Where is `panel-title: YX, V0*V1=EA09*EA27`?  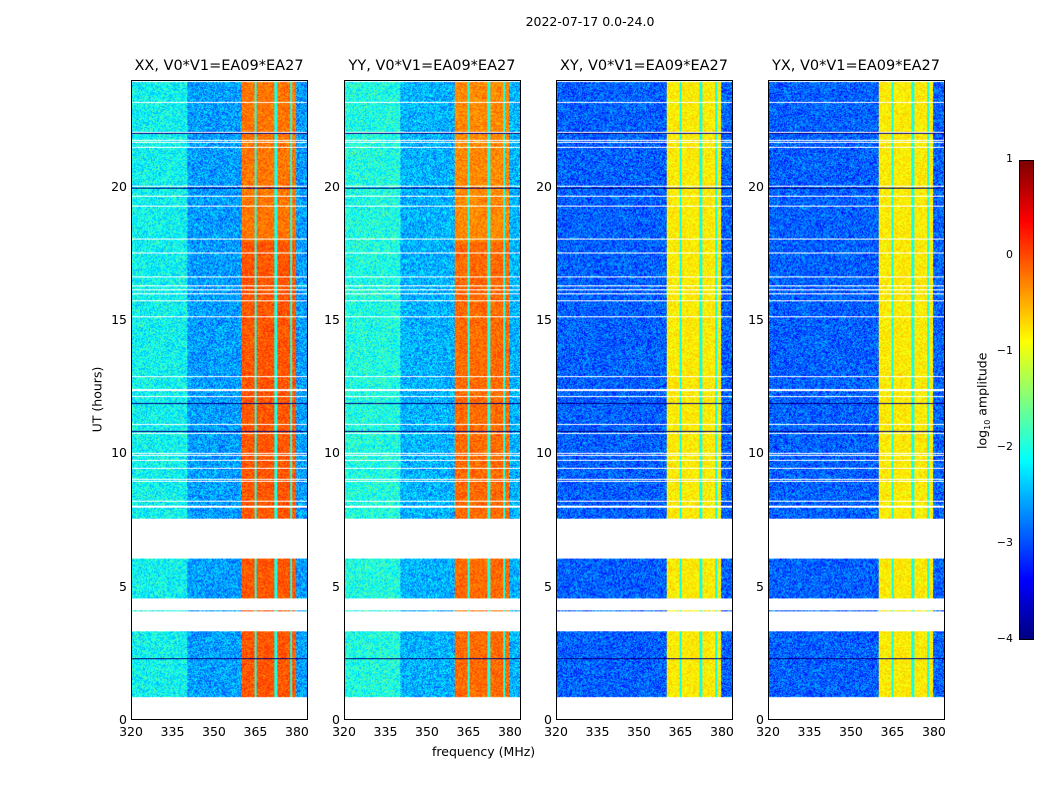 panel-title: YX, V0*V1=EA09*EA27 is located at coordinates (855, 66).